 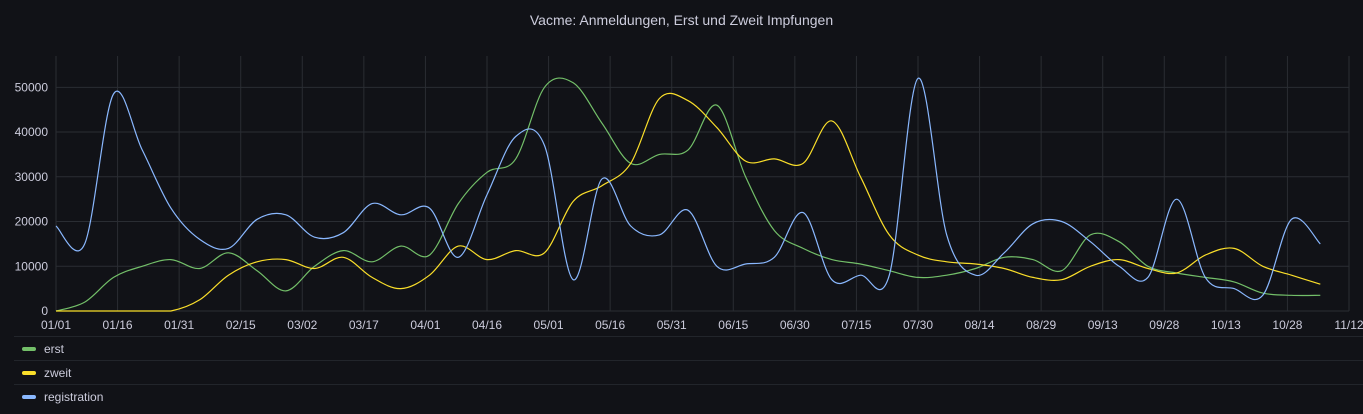 I want to click on x-tick-label: 05/31, so click(x=672, y=325).